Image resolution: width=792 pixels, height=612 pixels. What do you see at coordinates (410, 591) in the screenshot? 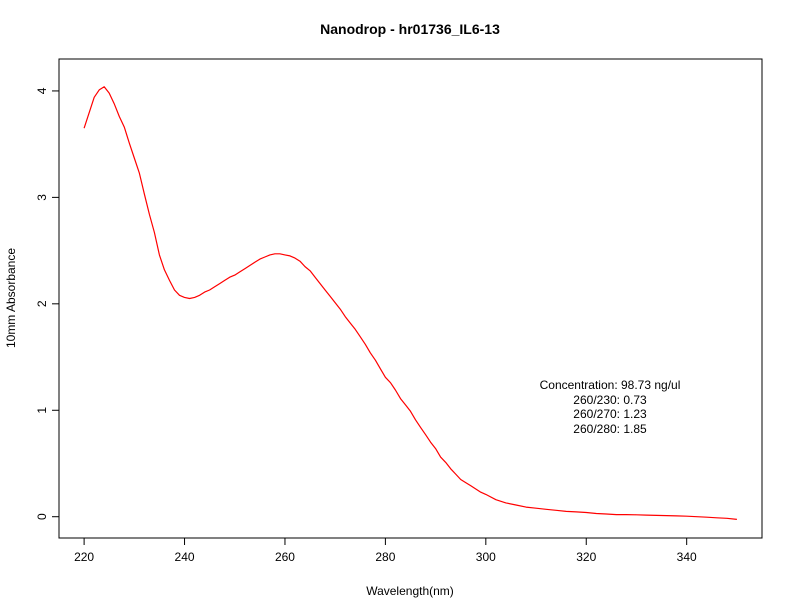
I see `x-axis-label: Wavelength(nm)` at bounding box center [410, 591].